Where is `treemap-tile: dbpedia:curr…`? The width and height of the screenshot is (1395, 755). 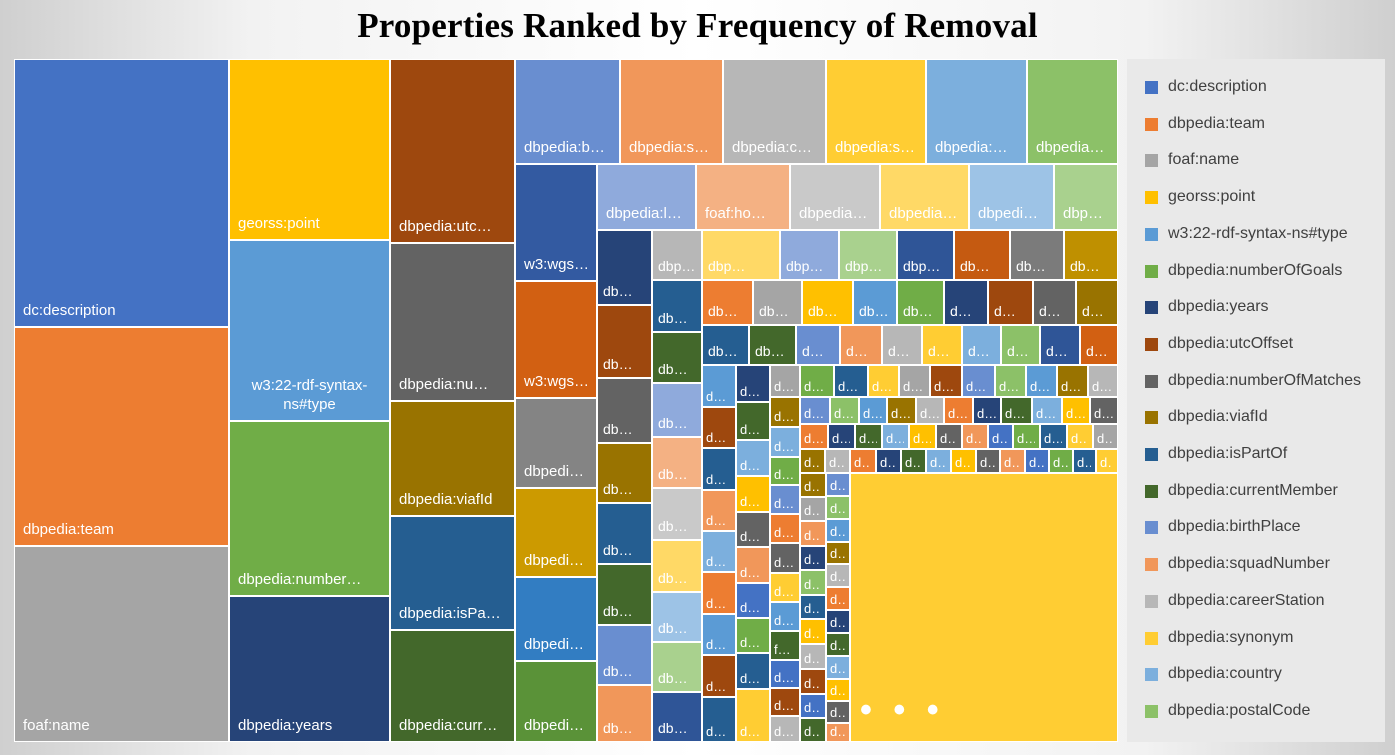
treemap-tile: dbpedia:curr… is located at coordinates (452, 686).